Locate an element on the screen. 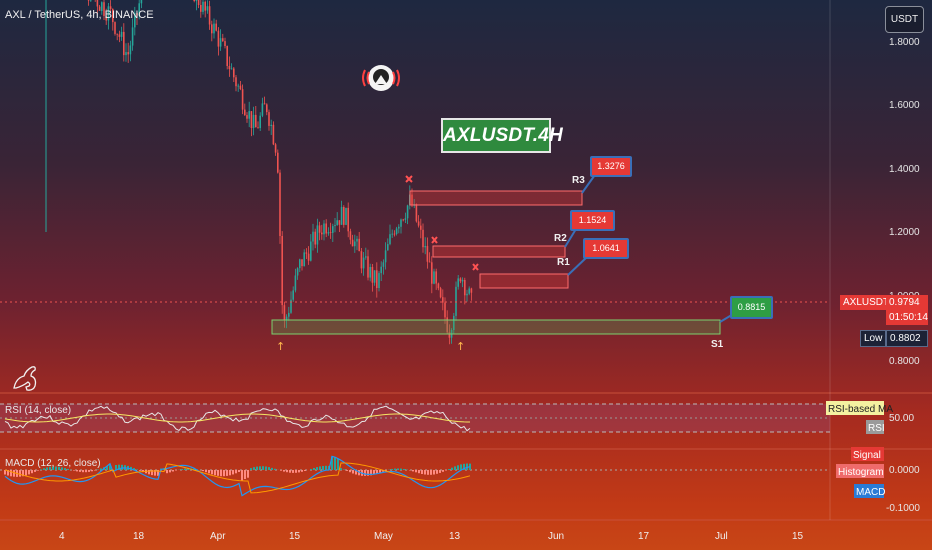  down-arrow-marker is located at coordinates (475, 267).